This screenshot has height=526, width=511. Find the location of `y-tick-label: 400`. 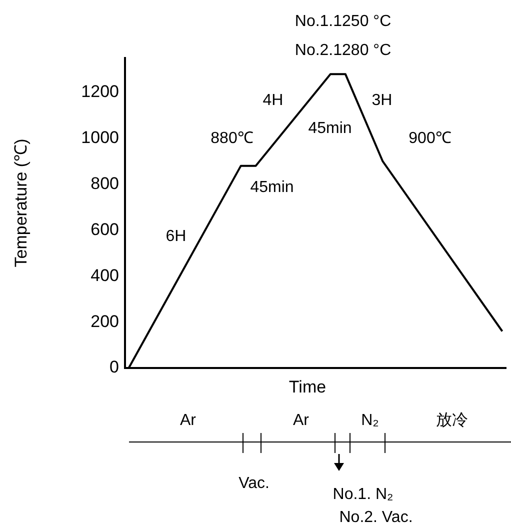

y-tick-label: 400 is located at coordinates (104, 275).